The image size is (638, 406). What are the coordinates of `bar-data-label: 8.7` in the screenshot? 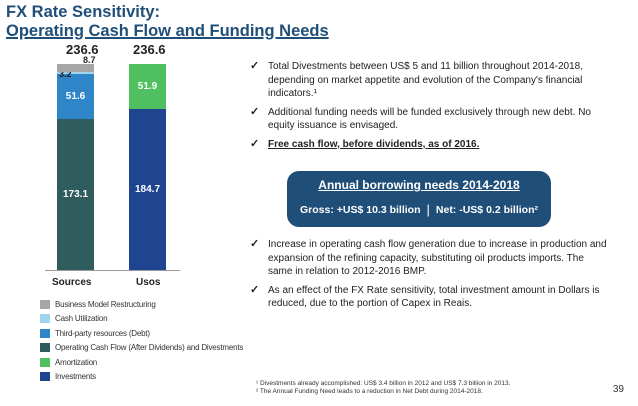 It's located at (89, 60).